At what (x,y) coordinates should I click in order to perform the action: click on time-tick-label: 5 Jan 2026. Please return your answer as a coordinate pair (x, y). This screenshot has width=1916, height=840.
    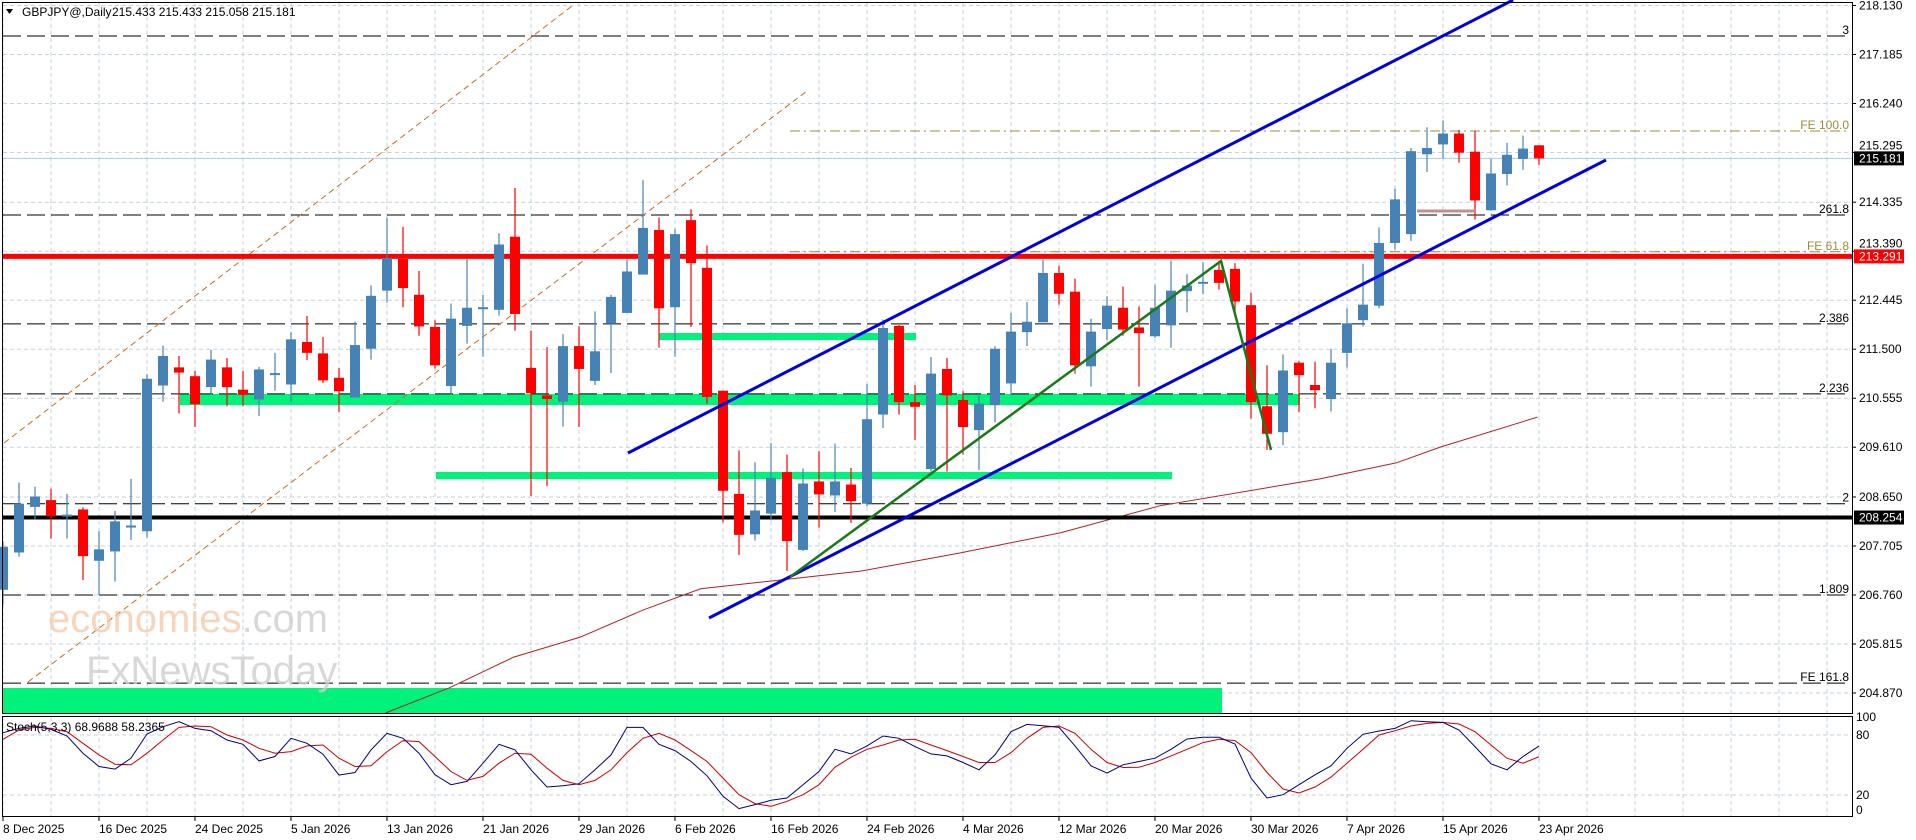
    Looking at the image, I should click on (321, 829).